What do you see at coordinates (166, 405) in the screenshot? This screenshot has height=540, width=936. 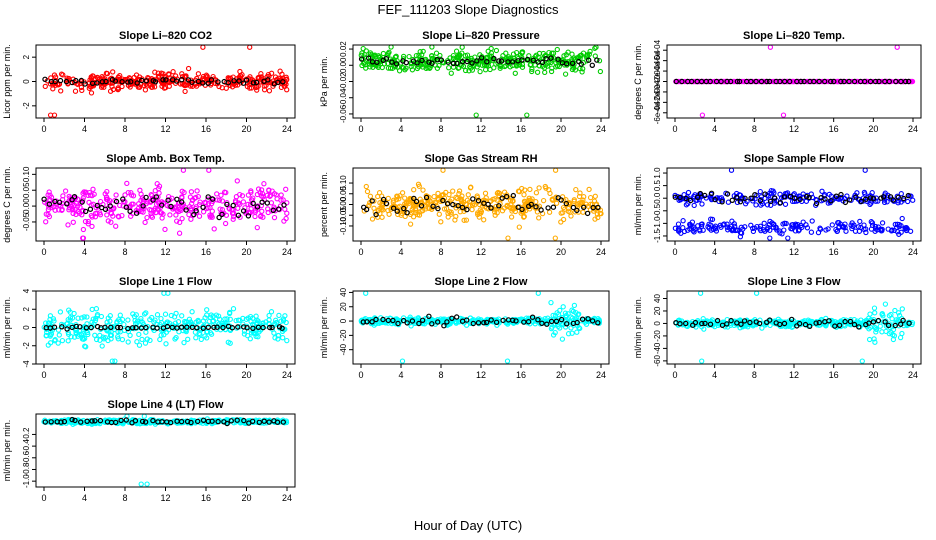 I see `panel-title: Slope Line 4 (LT) Flow` at bounding box center [166, 405].